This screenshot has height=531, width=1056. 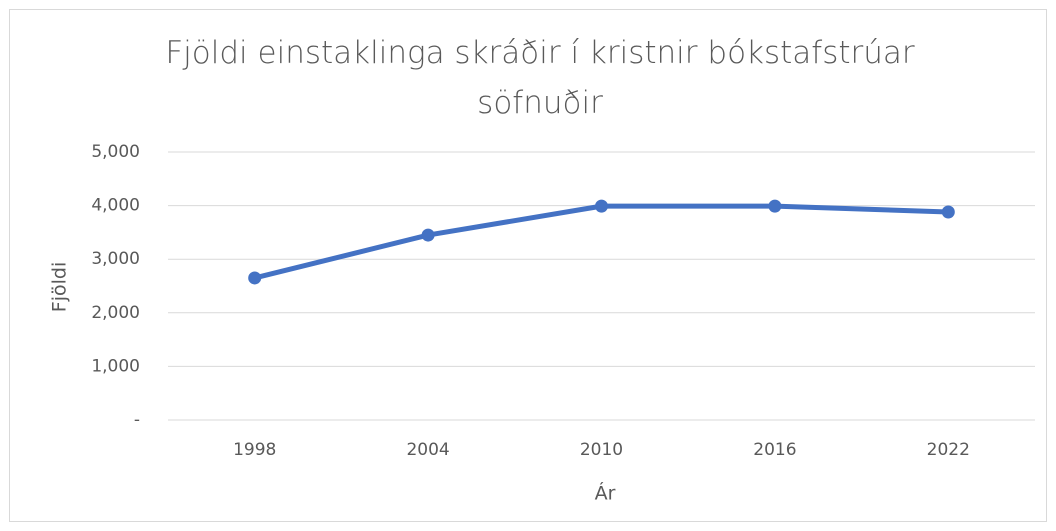 I want to click on y-tick-label: 2,000, so click(x=115, y=313).